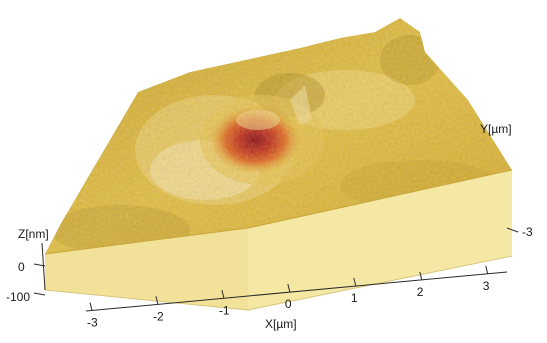  What do you see at coordinates (224, 310) in the screenshot?
I see `x-axis-tick-label-2: -1` at bounding box center [224, 310].